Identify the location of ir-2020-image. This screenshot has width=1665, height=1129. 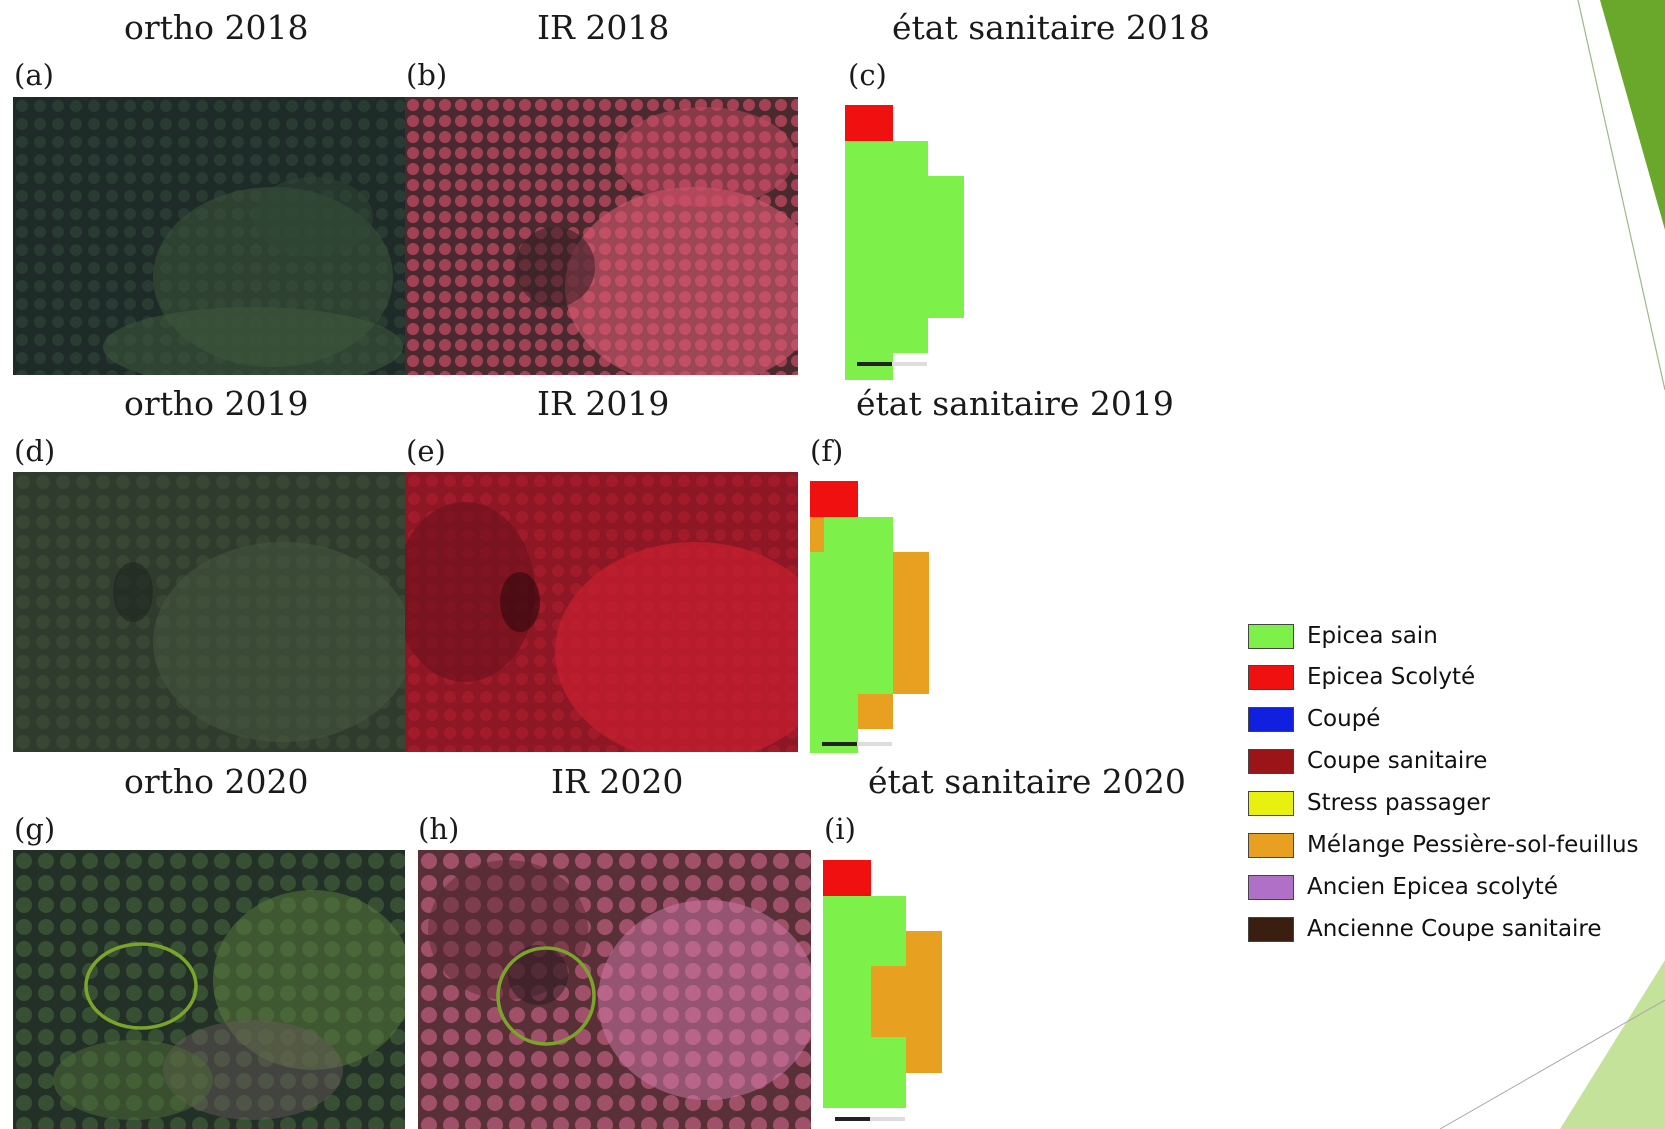
(614, 989).